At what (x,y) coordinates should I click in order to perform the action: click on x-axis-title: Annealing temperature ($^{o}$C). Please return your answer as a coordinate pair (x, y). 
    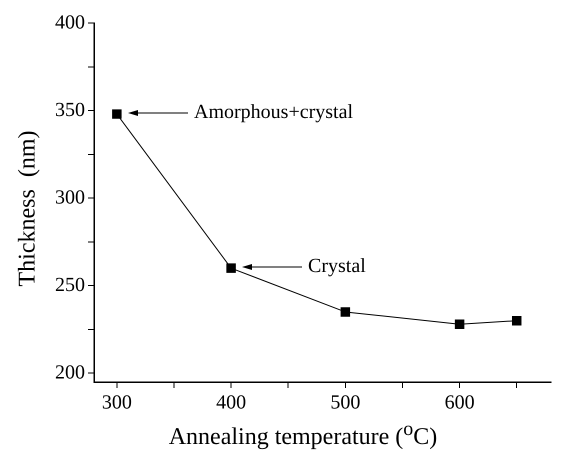
    Looking at the image, I should click on (303, 434).